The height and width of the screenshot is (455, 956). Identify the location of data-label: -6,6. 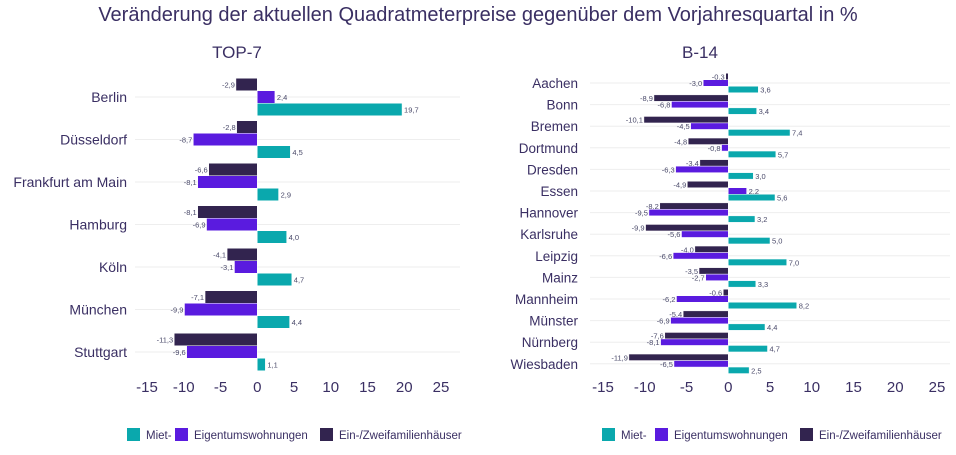
(665, 256).